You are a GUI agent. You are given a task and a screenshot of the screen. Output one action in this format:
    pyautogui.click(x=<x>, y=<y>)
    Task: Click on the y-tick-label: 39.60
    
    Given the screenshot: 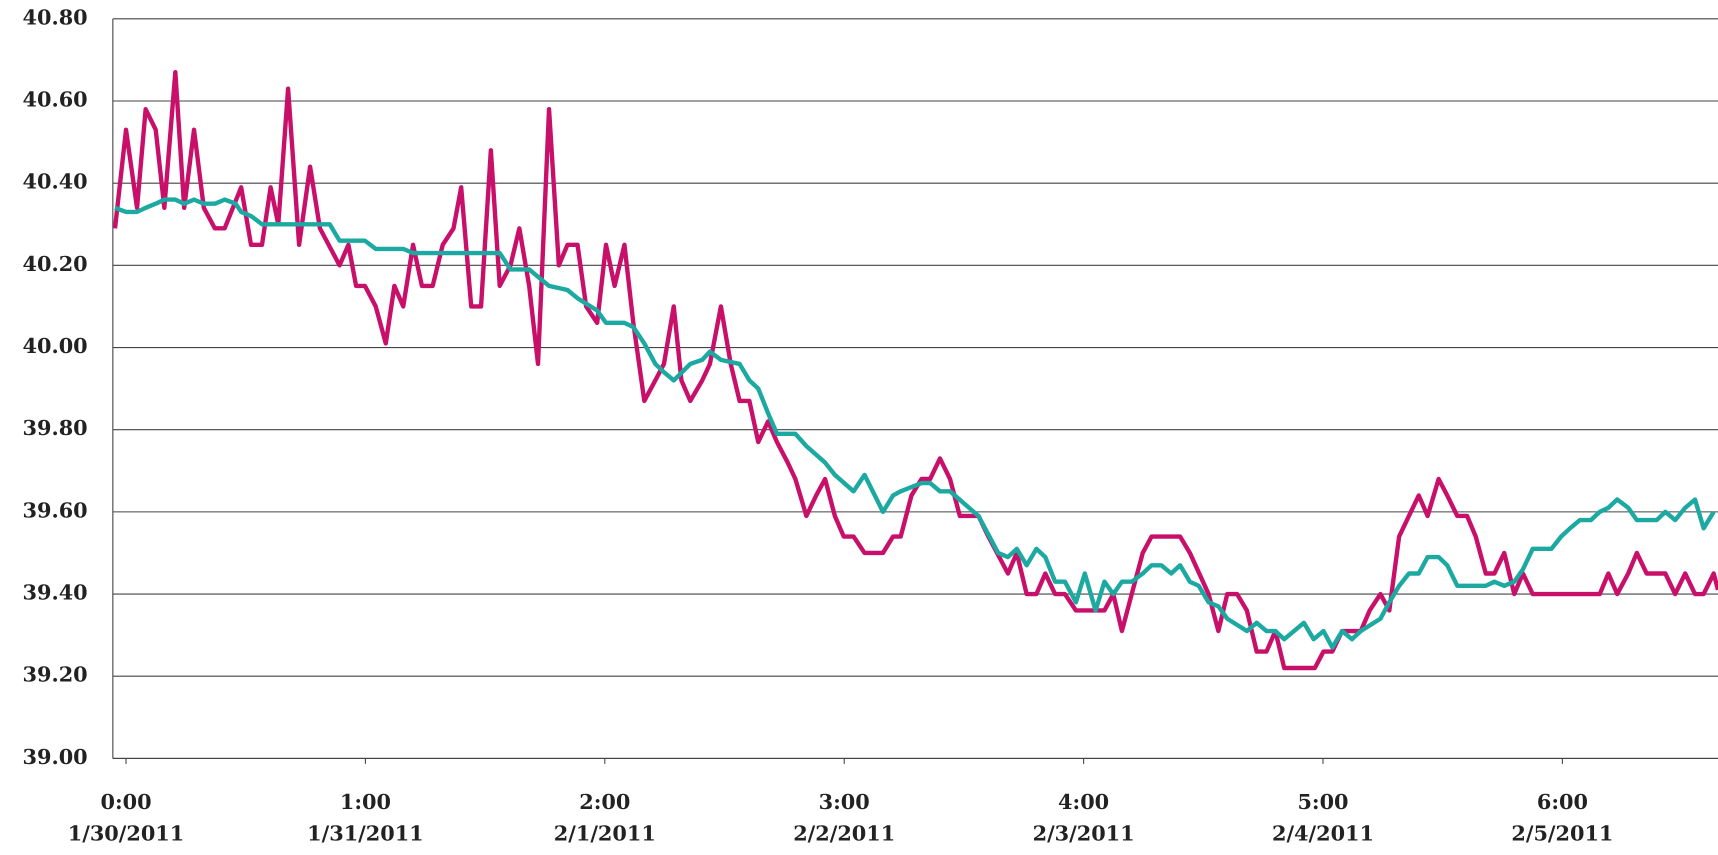 What is the action you would take?
    pyautogui.click(x=55, y=509)
    